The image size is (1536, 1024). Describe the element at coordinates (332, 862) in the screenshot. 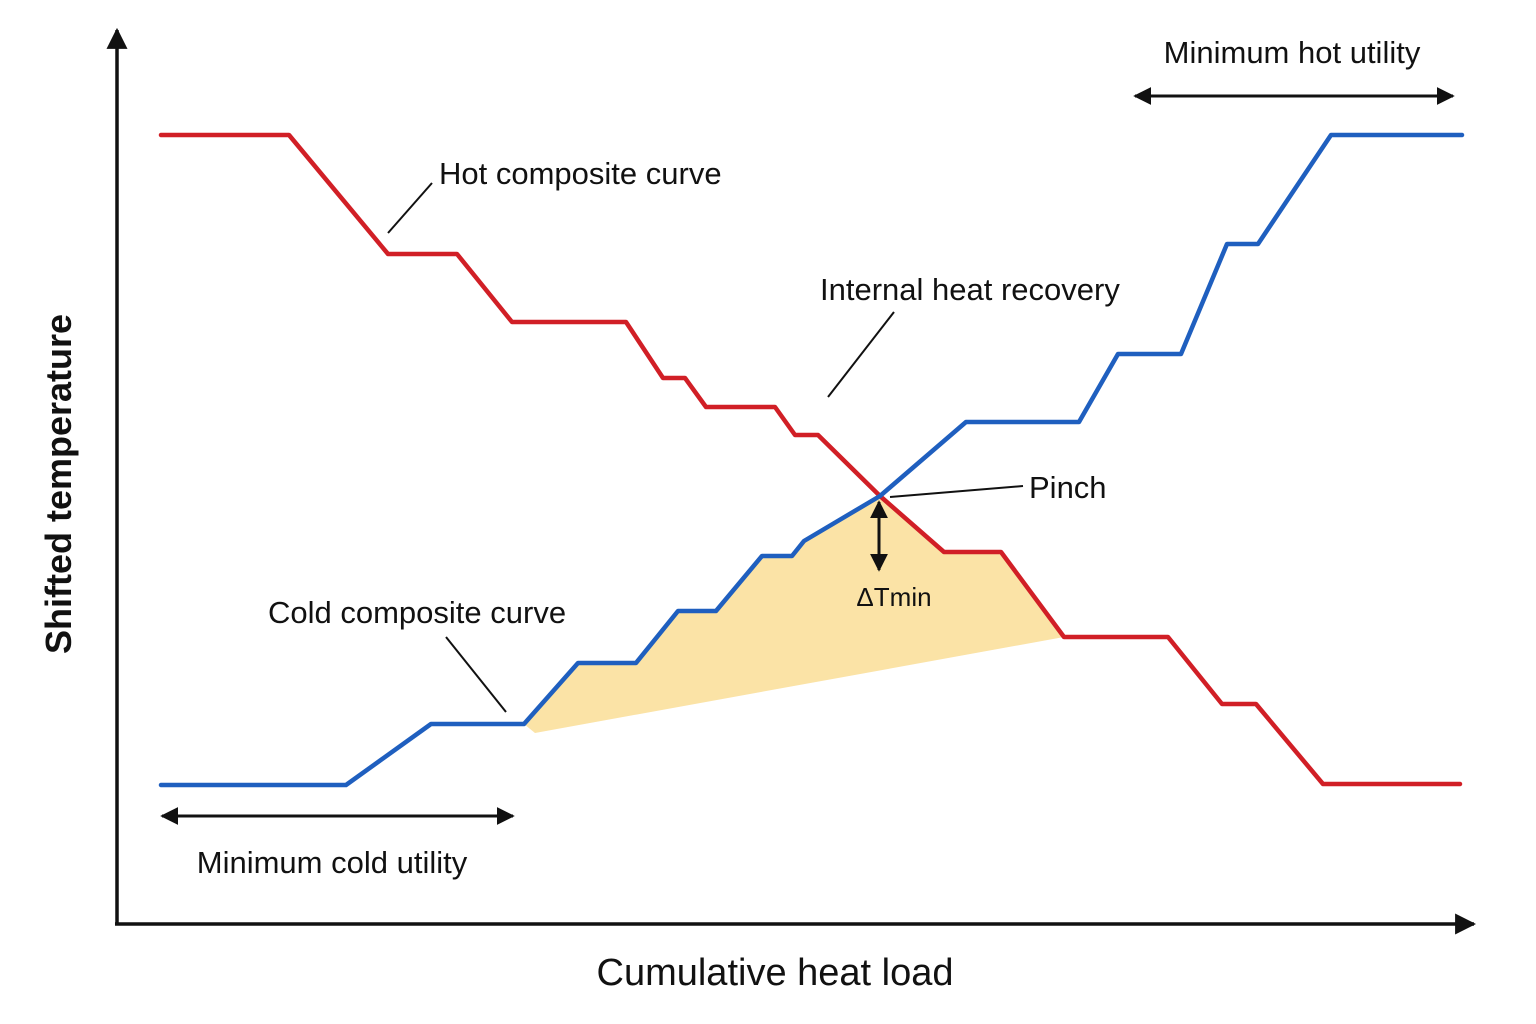

I see `min-cold-utility-label: Minimum cold utility` at that location.